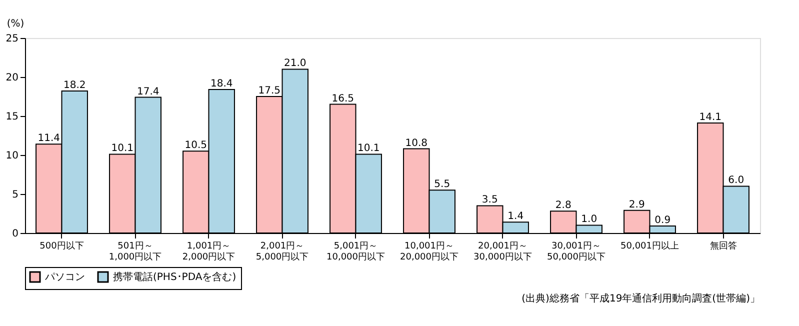 The height and width of the screenshot is (326, 799). What do you see at coordinates (723, 246) in the screenshot?
I see `x-tick-label: 無回答` at bounding box center [723, 246].